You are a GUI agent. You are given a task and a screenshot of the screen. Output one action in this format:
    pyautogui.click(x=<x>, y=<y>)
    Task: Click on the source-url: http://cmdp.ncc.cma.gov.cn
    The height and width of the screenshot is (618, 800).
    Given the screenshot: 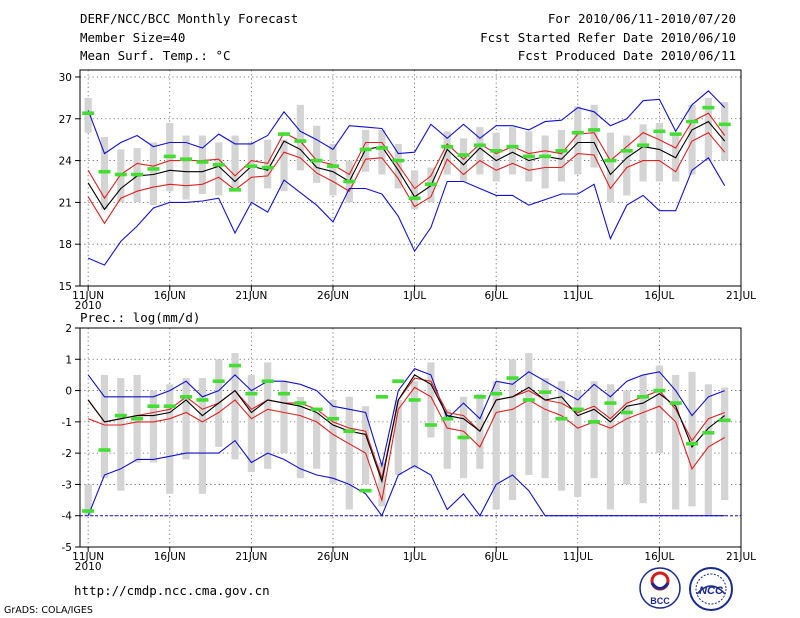 What is the action you would take?
    pyautogui.click(x=172, y=590)
    